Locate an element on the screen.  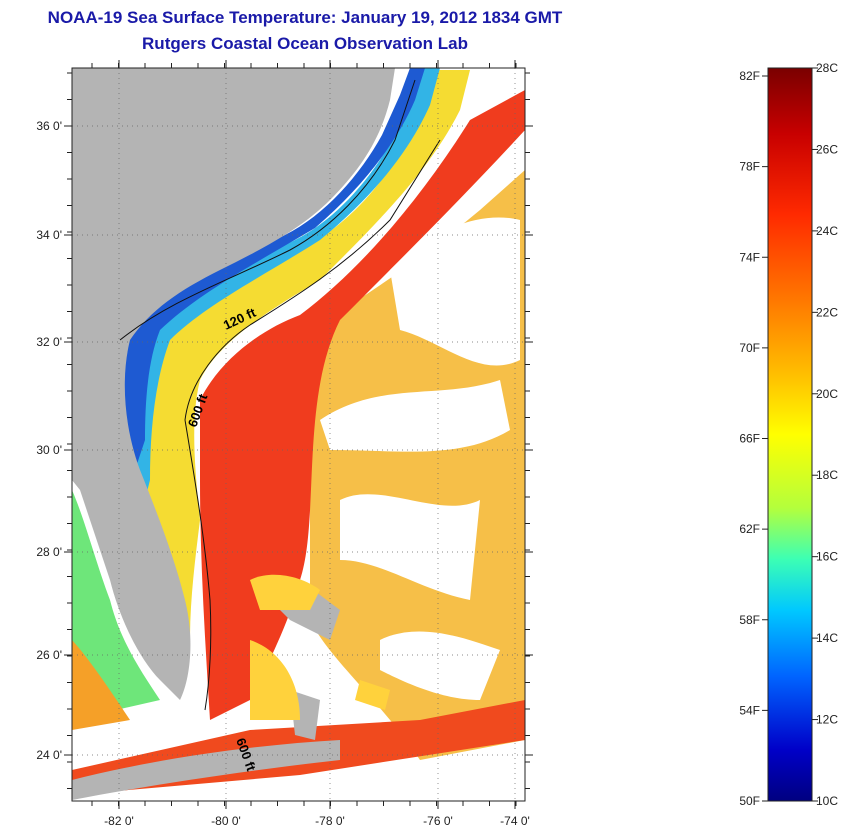
colorbar-c-label: 16C is located at coordinates (827, 557).